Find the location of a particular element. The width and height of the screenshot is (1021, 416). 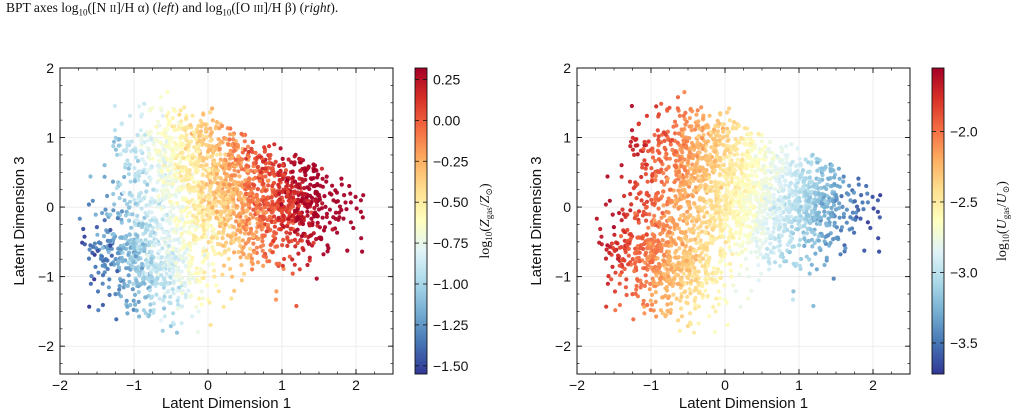

colorbar-label-part: Z is located at coordinates (485, 199).